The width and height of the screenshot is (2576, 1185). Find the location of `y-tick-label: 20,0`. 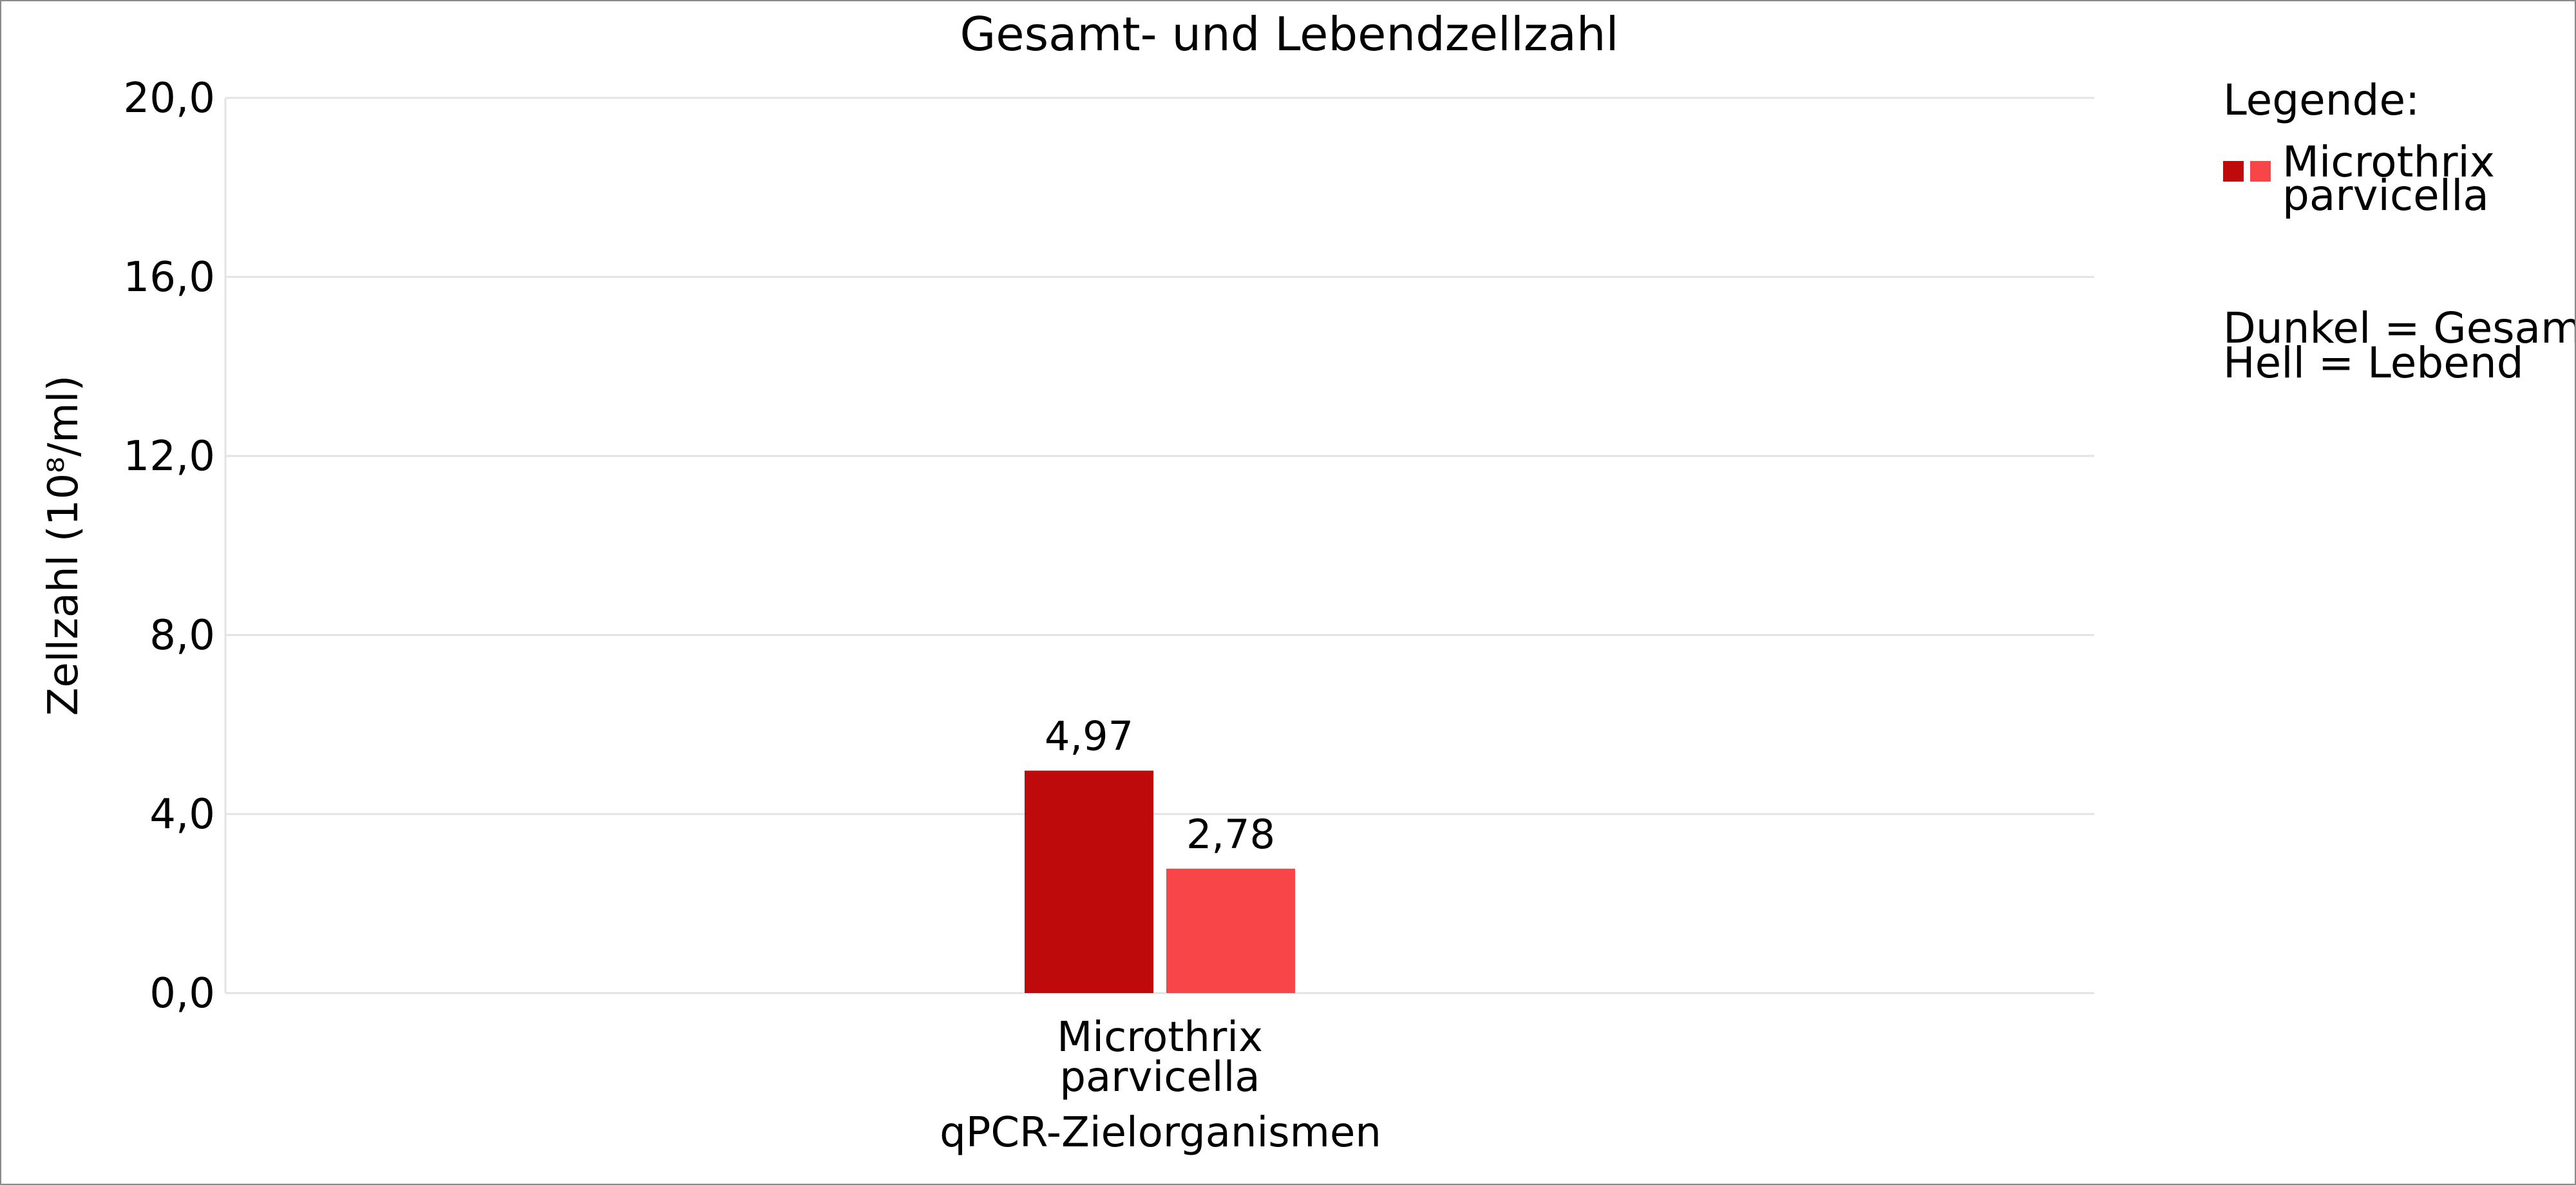

y-tick-label: 20,0 is located at coordinates (170, 98).